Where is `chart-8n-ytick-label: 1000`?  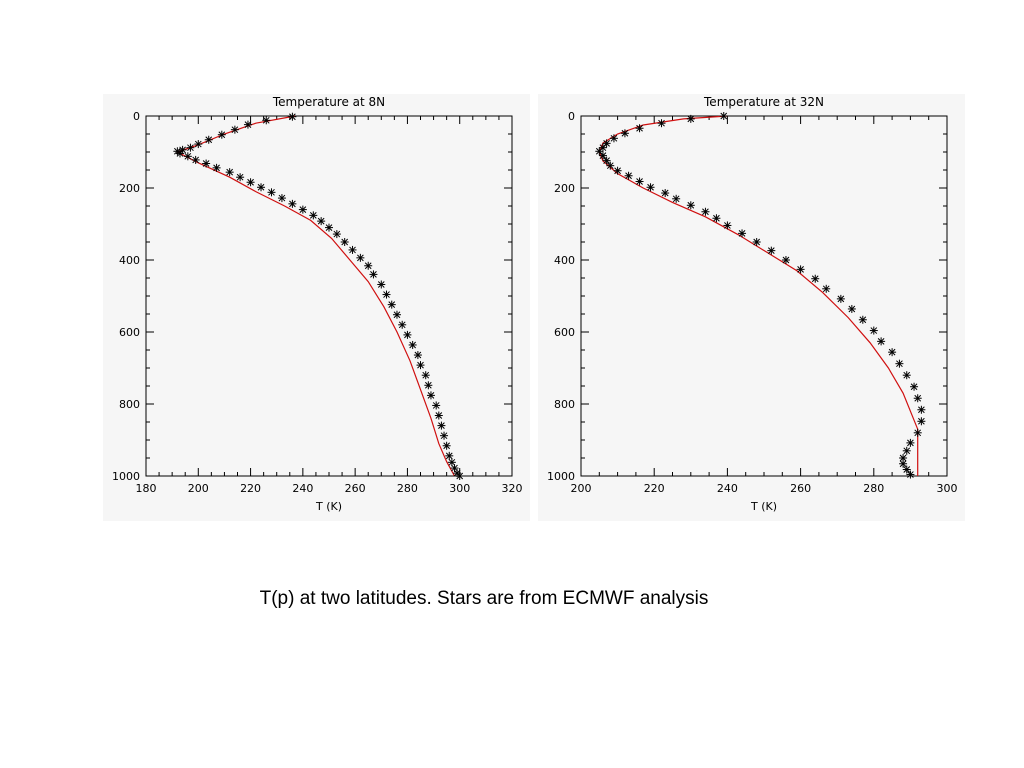 chart-8n-ytick-label: 1000 is located at coordinates (126, 476).